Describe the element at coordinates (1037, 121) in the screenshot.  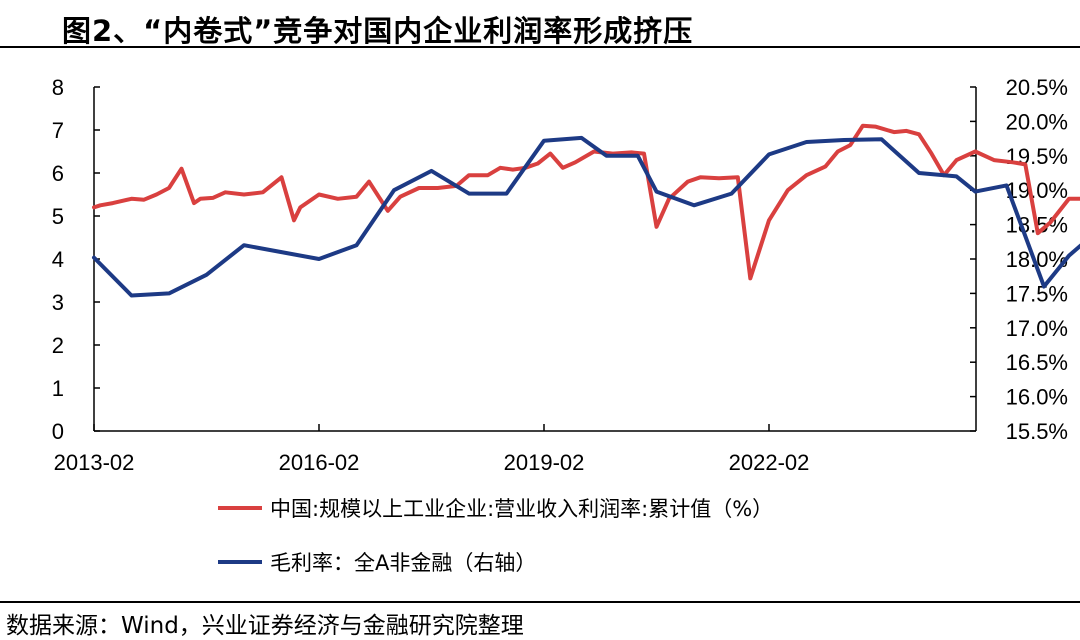
I see `right-tick-label: 20.0%` at that location.